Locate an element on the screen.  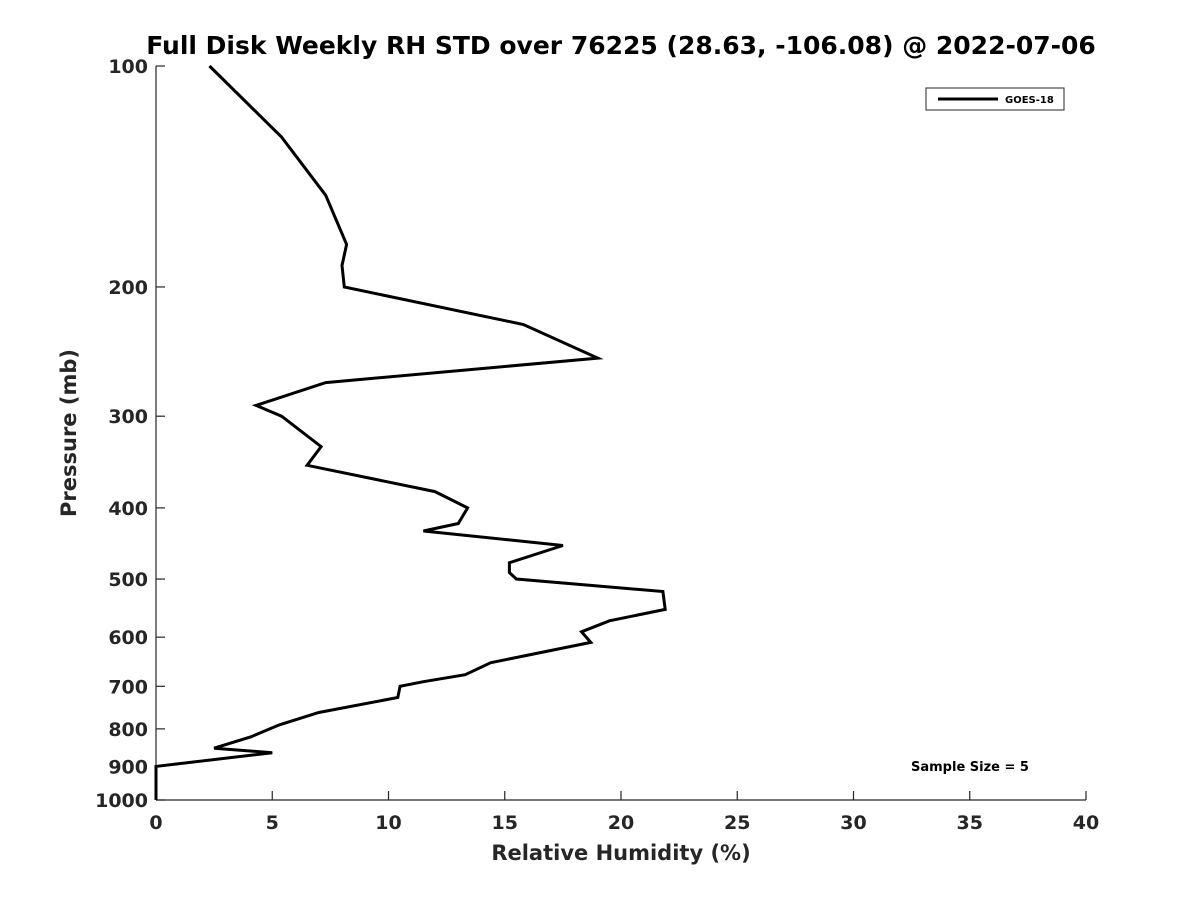
x-tick-label-0: 0 is located at coordinates (155, 823).